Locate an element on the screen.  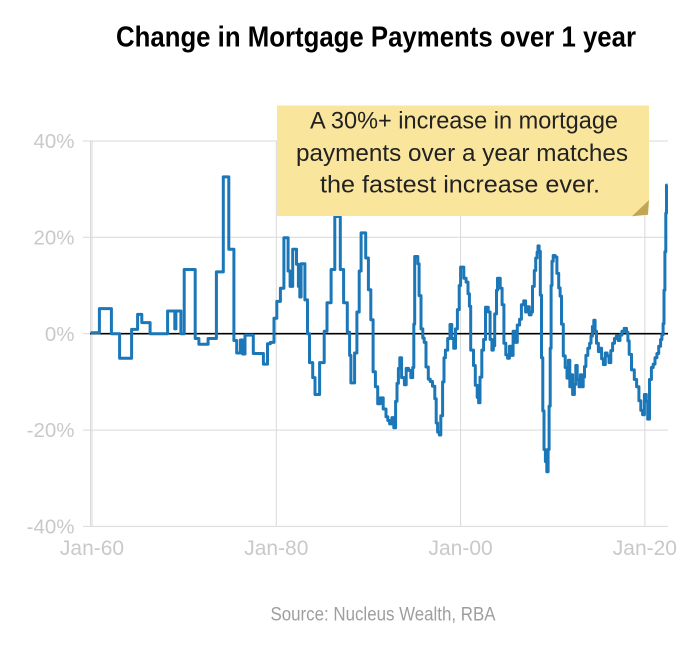
svg-text:Change in Mortgage Payments ov: Change in Mortgage Payments over 1 year is located at coordinates (376, 38).